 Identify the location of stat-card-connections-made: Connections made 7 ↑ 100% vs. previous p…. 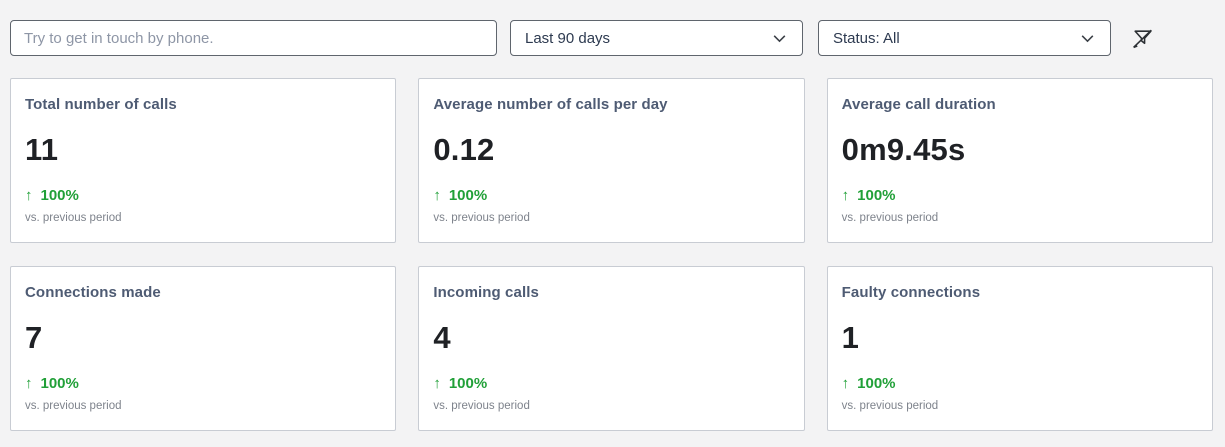
(203, 348).